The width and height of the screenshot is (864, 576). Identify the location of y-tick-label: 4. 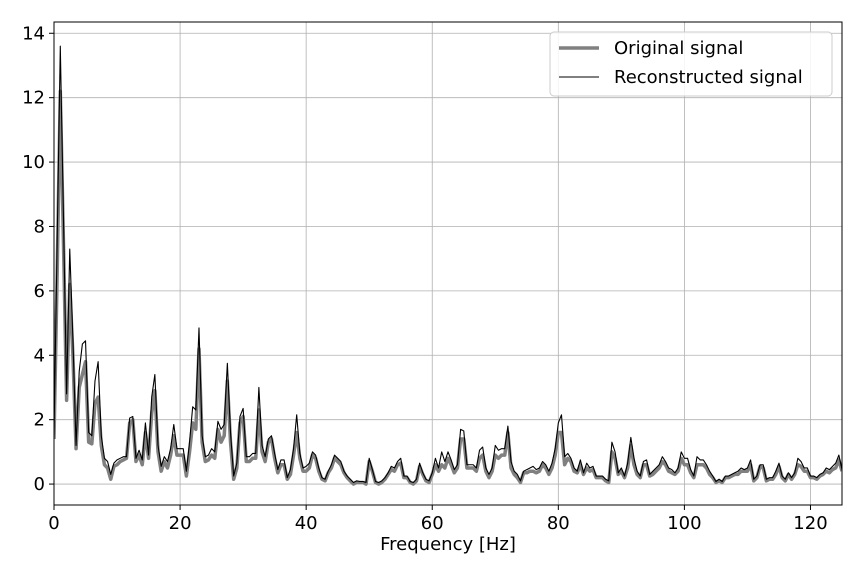
(39, 355).